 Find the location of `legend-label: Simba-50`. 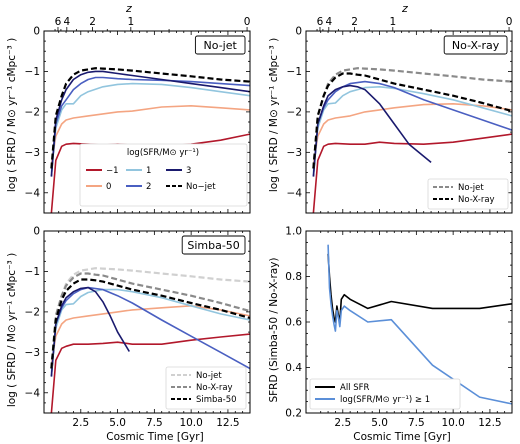

legend-label: Simba-50 is located at coordinates (216, 400).